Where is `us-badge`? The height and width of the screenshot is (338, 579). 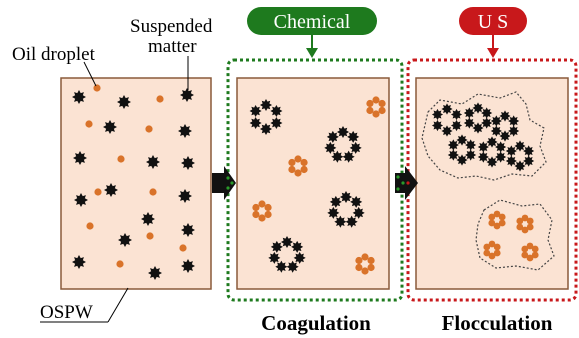
us-badge is located at coordinates (493, 21).